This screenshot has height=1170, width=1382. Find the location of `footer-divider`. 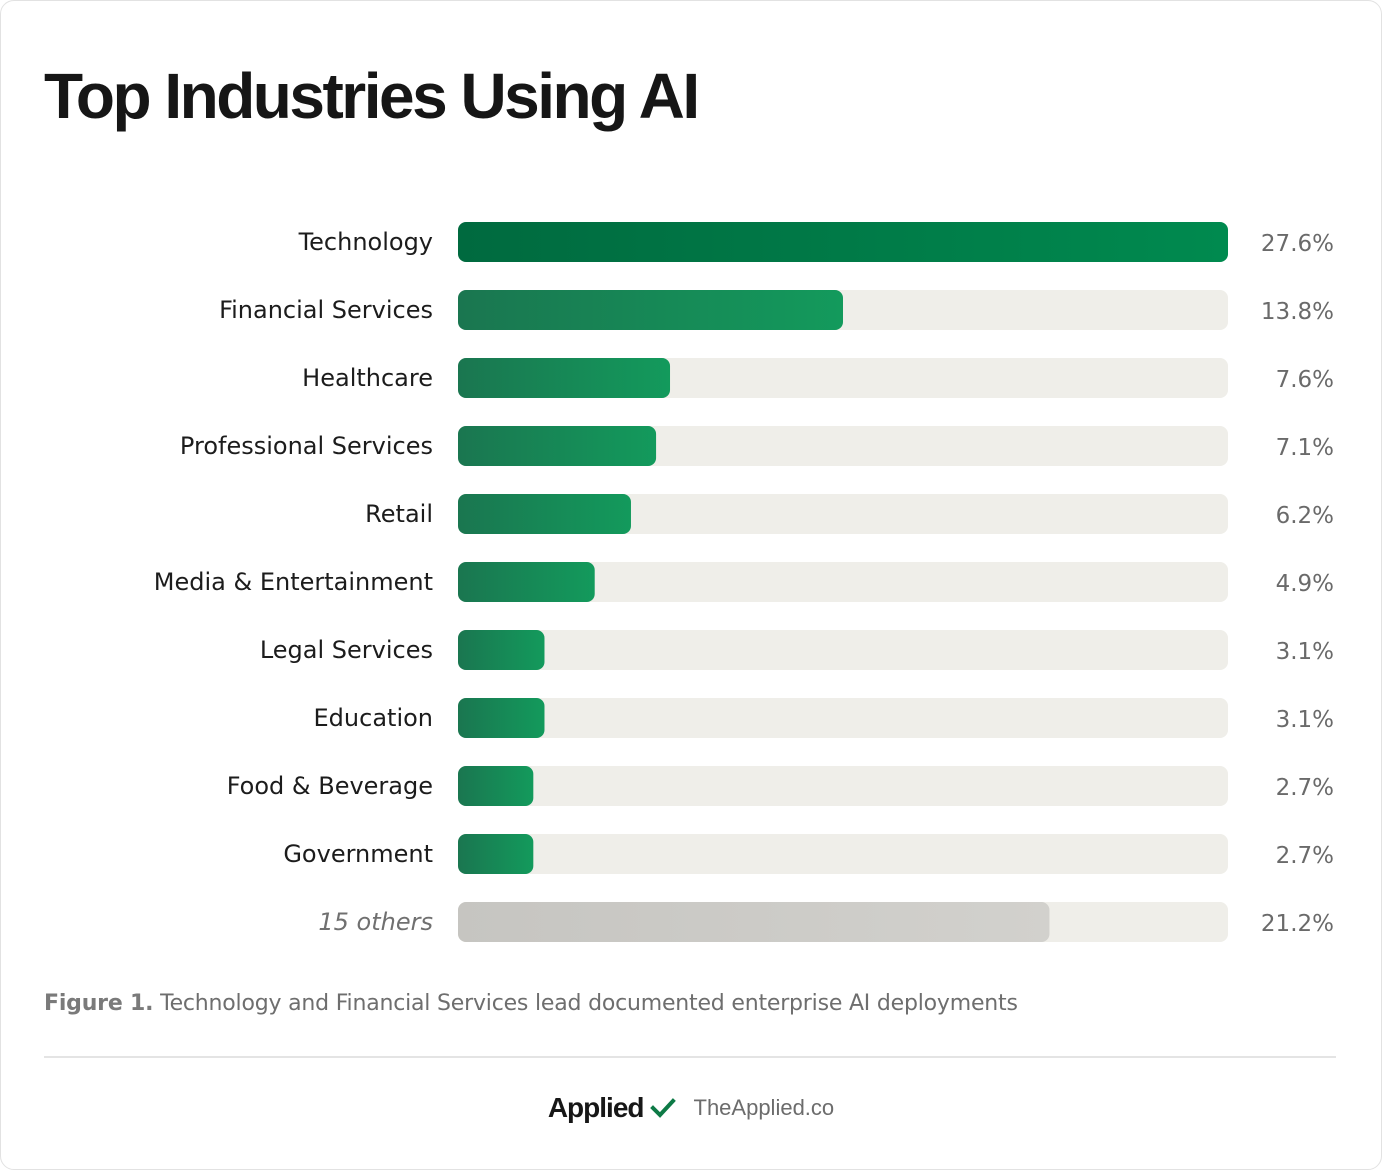

footer-divider is located at coordinates (690, 1057).